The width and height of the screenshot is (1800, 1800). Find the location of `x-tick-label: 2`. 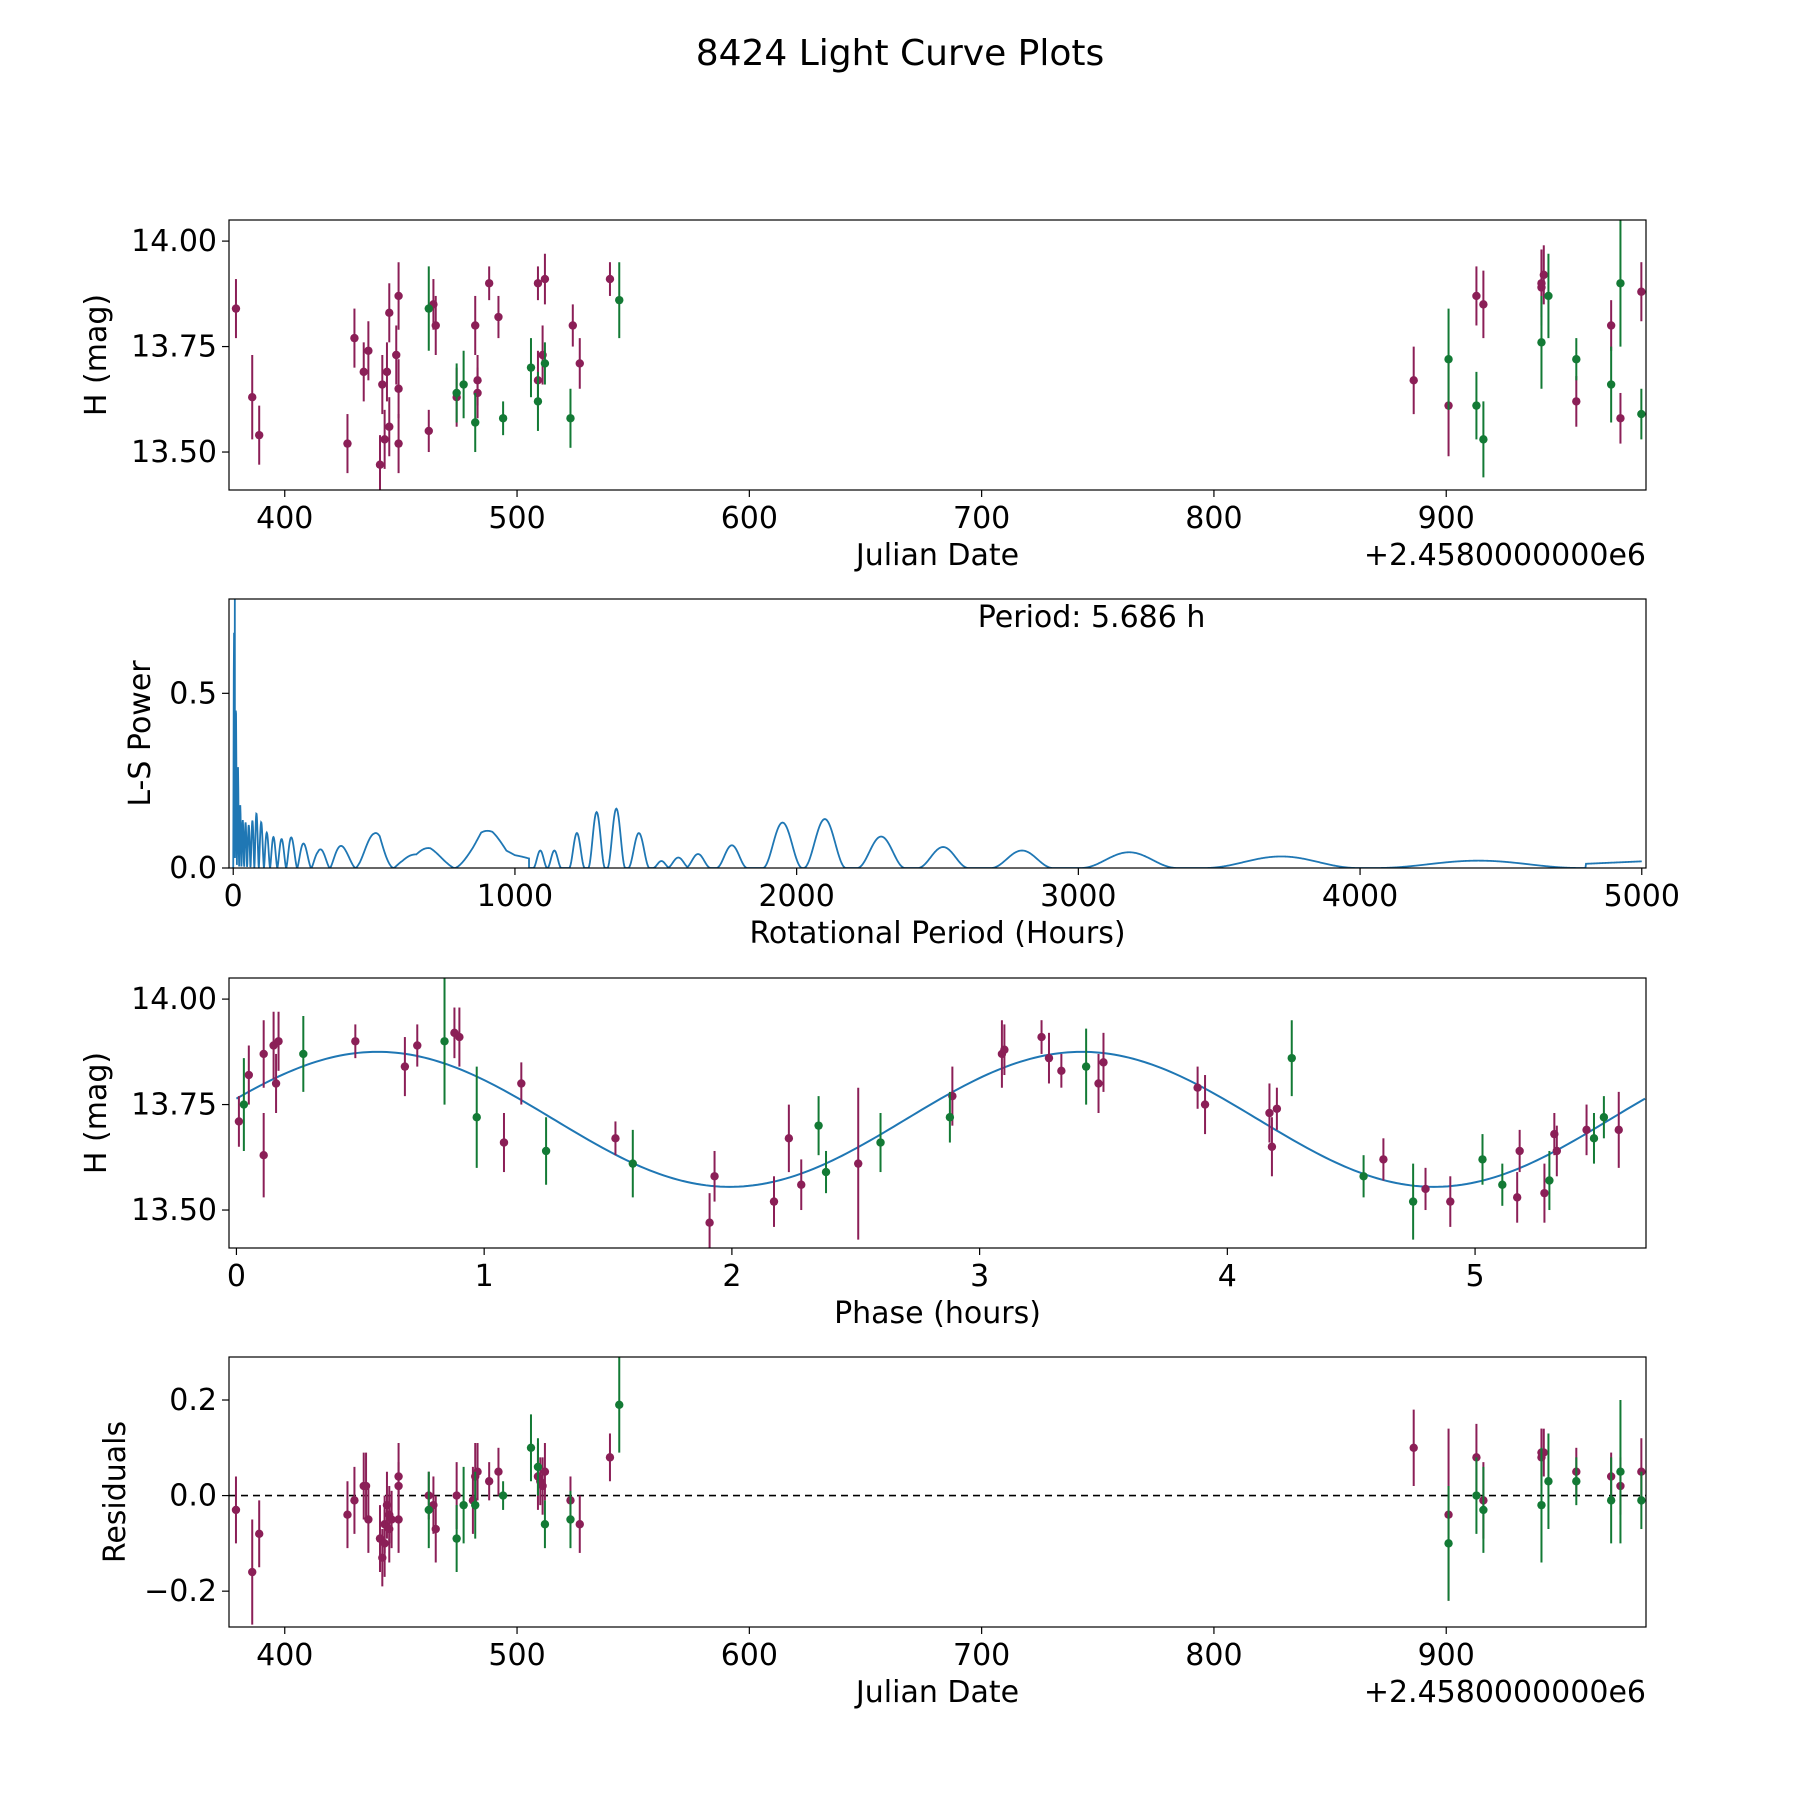

x-tick-label: 2 is located at coordinates (731, 1276).